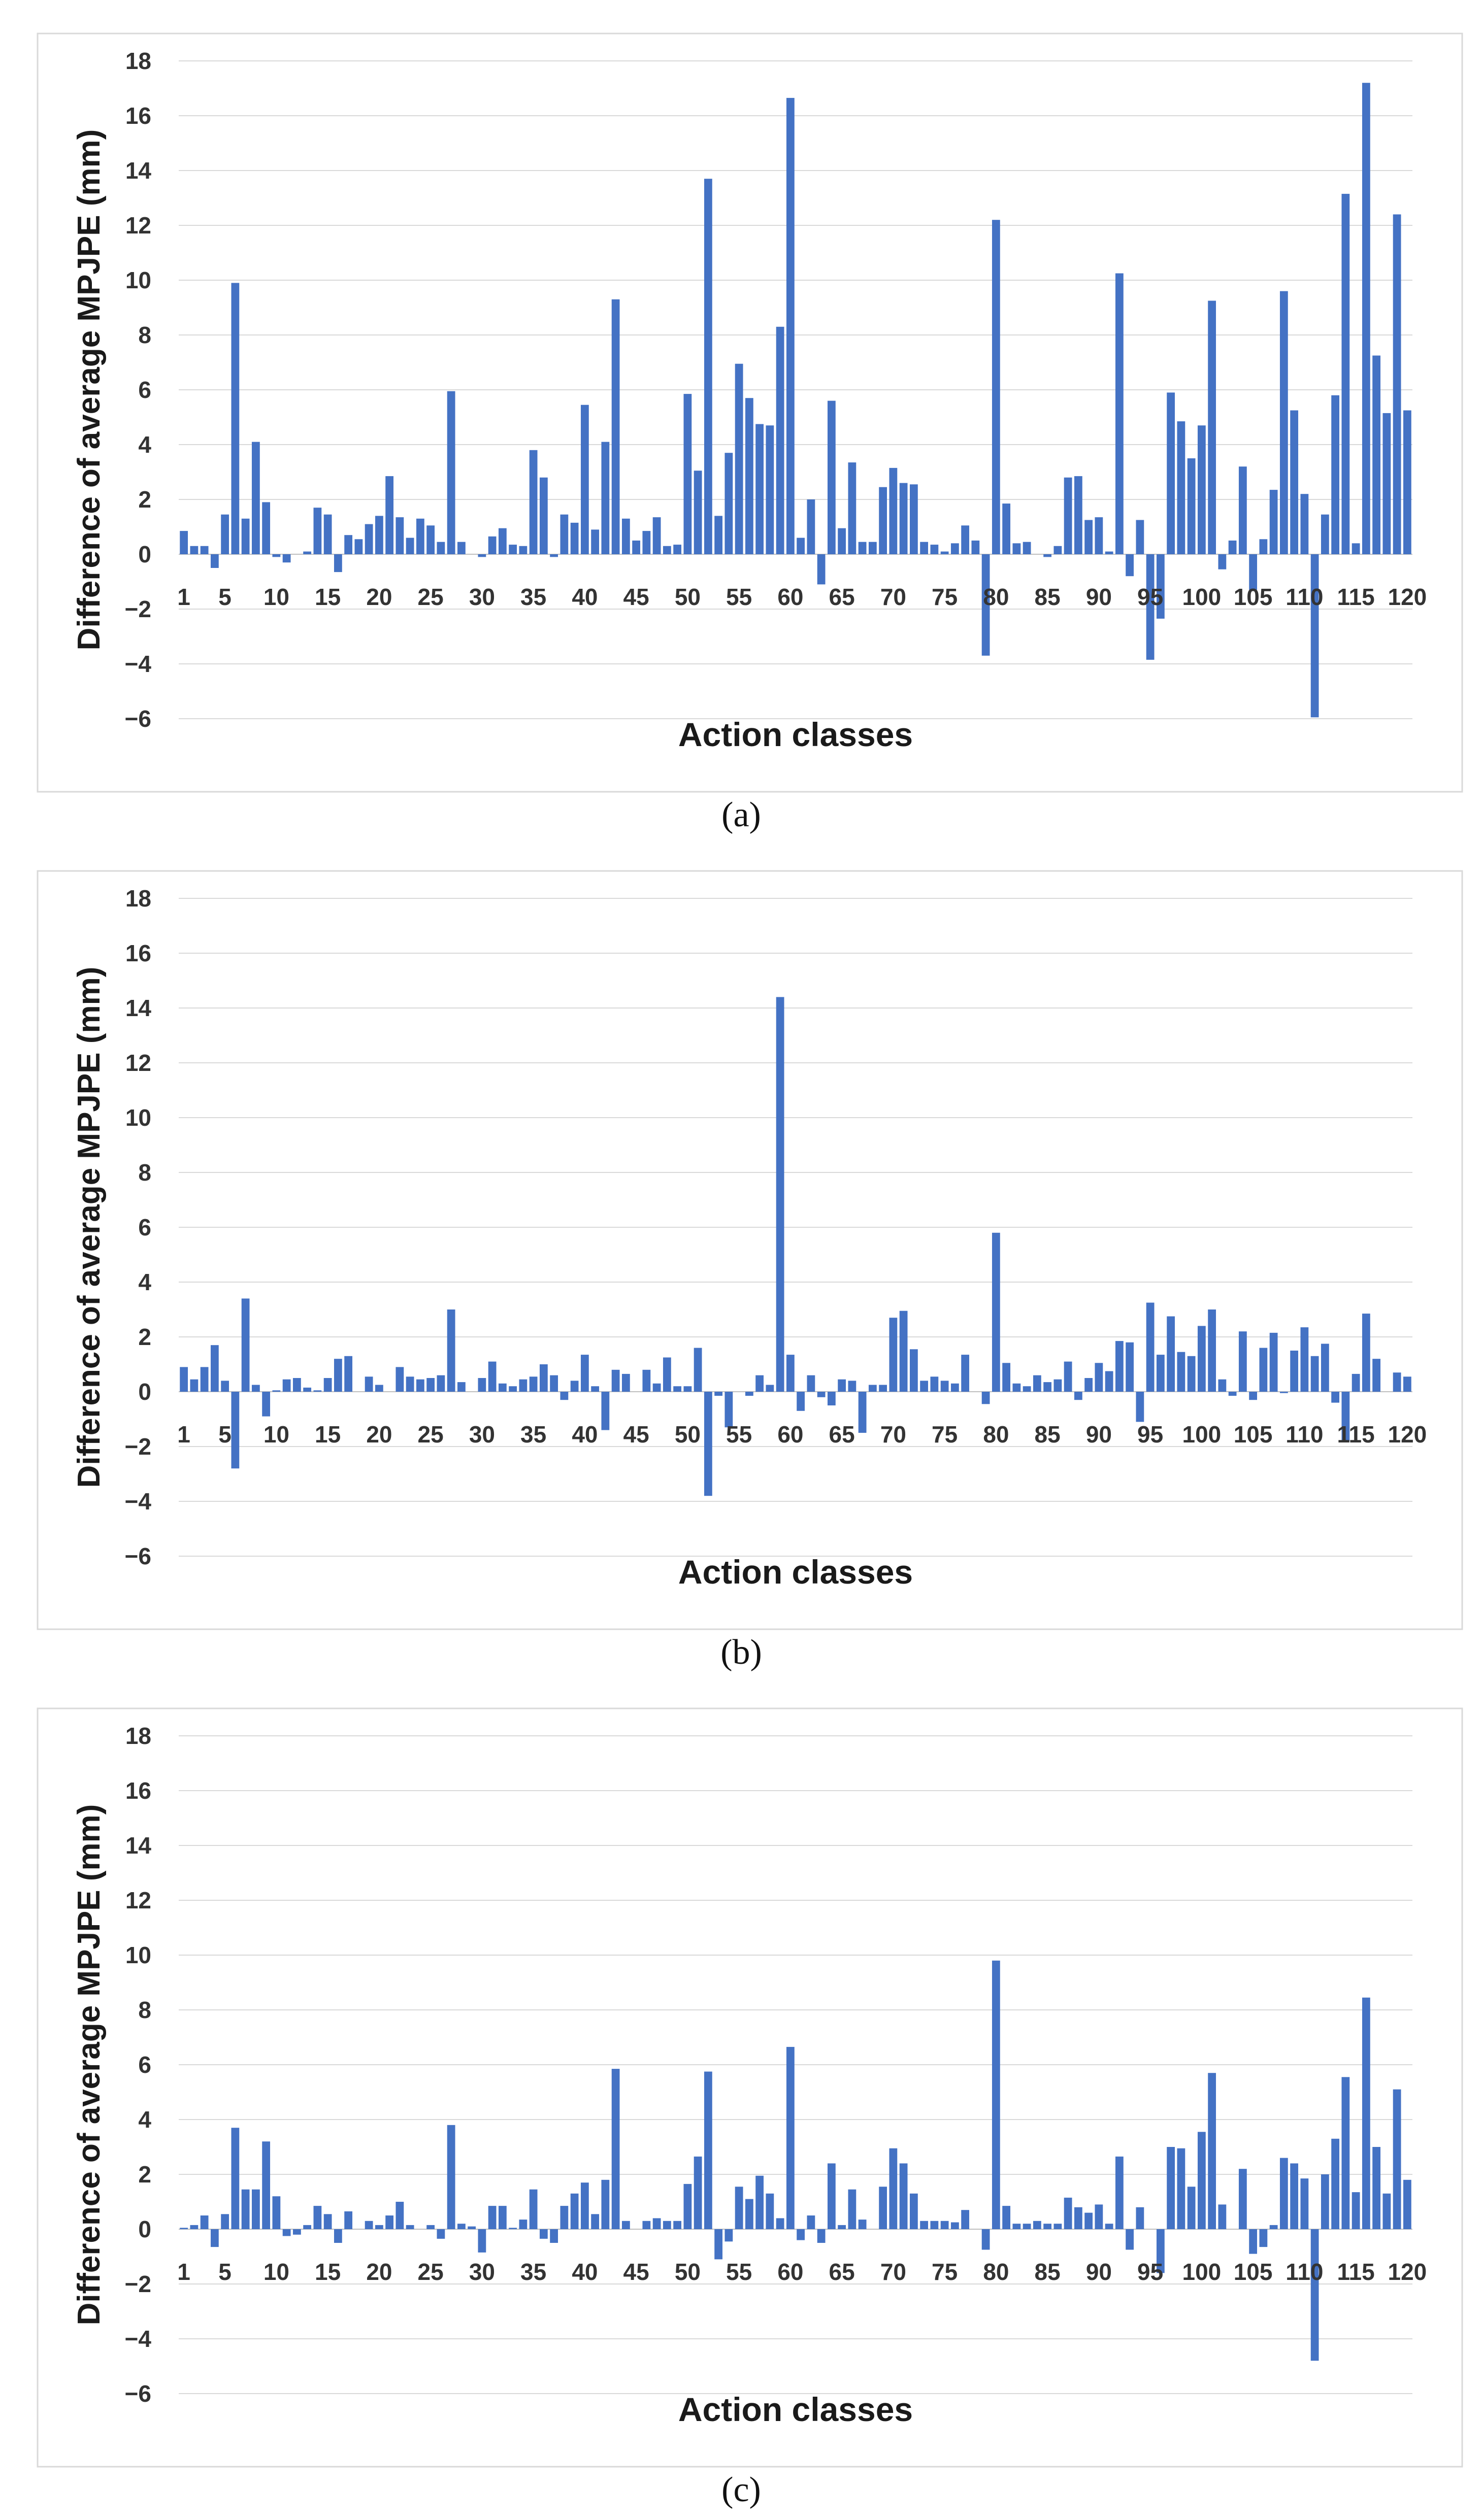  I want to click on y-tick-label: 6, so click(144, 390).